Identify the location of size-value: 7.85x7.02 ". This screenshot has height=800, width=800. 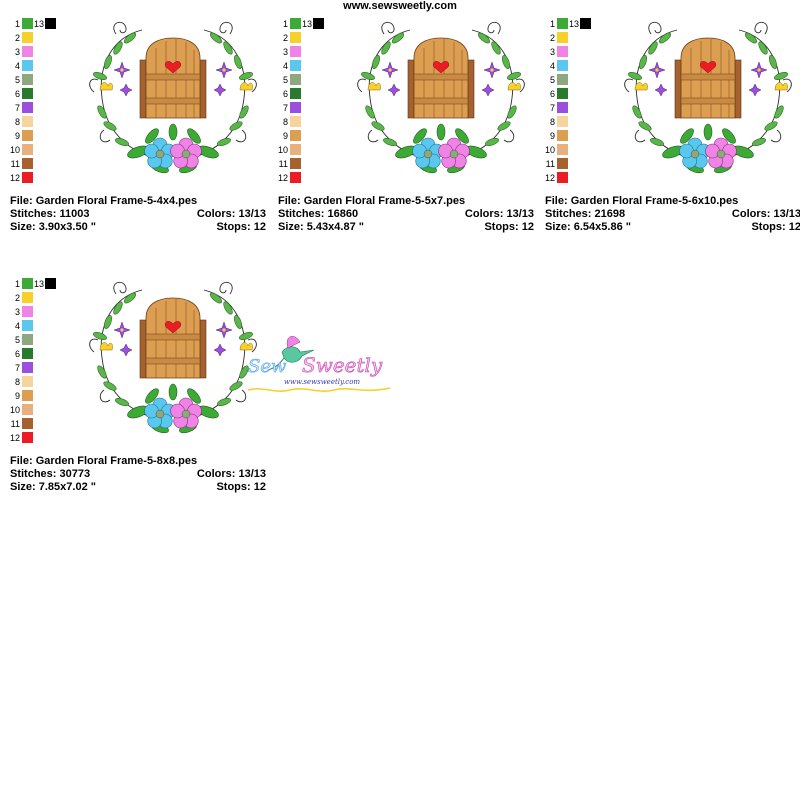
(67, 487).